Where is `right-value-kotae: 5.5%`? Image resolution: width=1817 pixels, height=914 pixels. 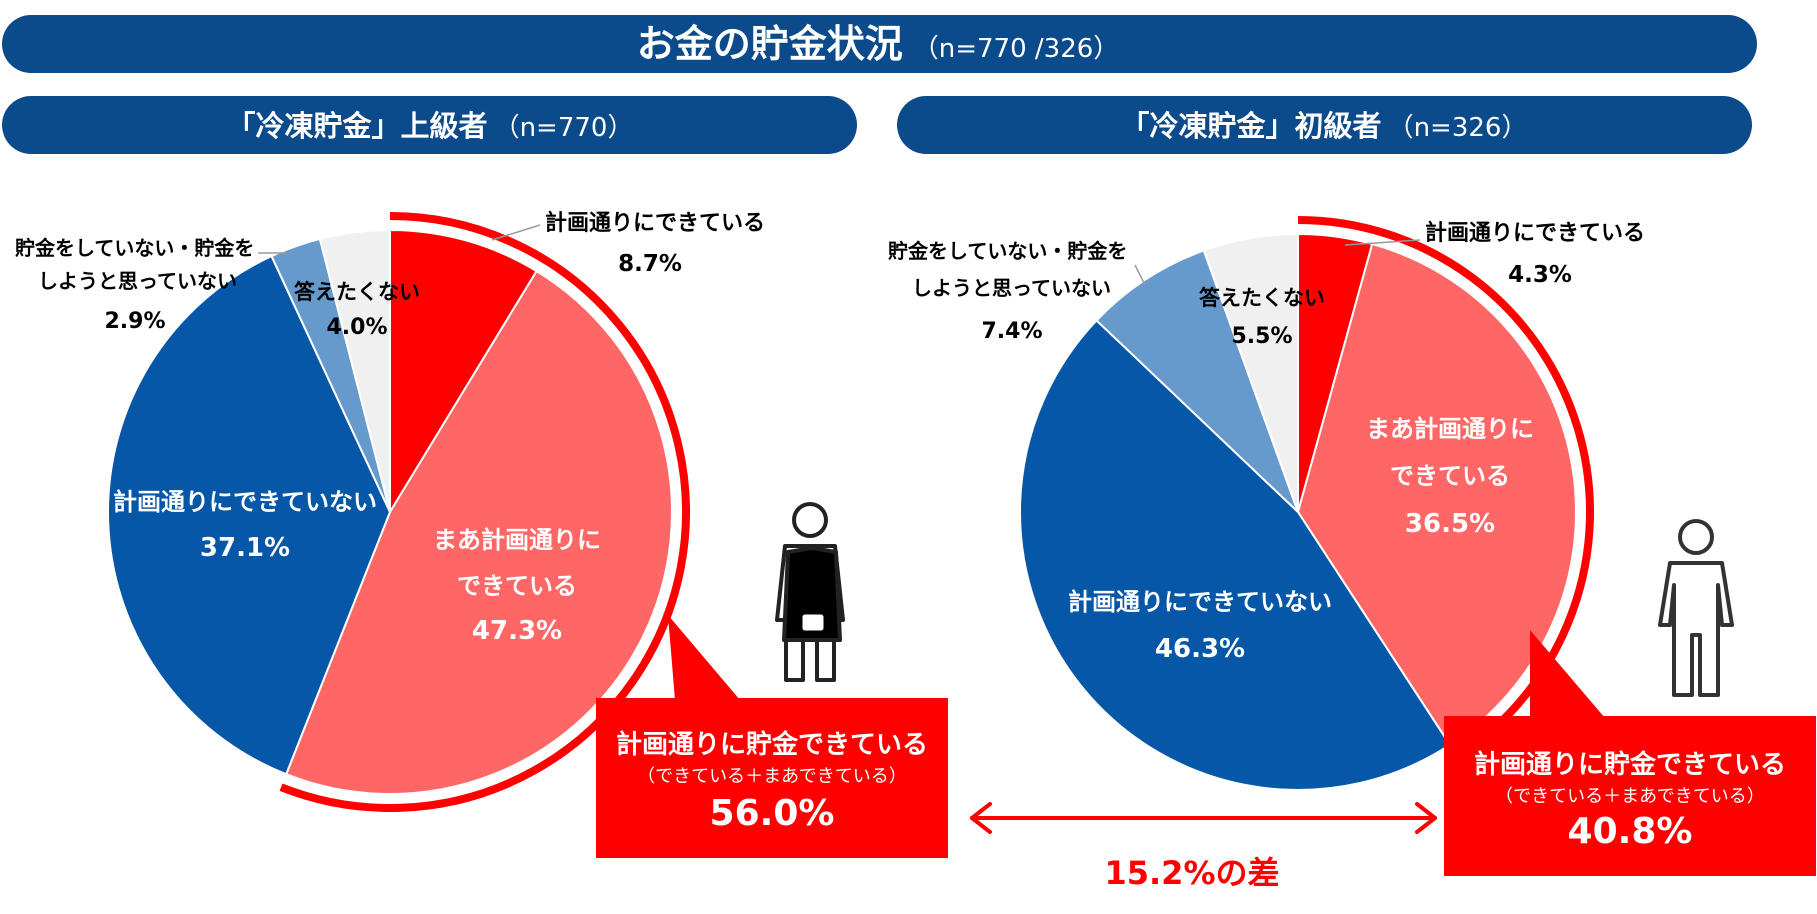
right-value-kotae: 5.5% is located at coordinates (1261, 336).